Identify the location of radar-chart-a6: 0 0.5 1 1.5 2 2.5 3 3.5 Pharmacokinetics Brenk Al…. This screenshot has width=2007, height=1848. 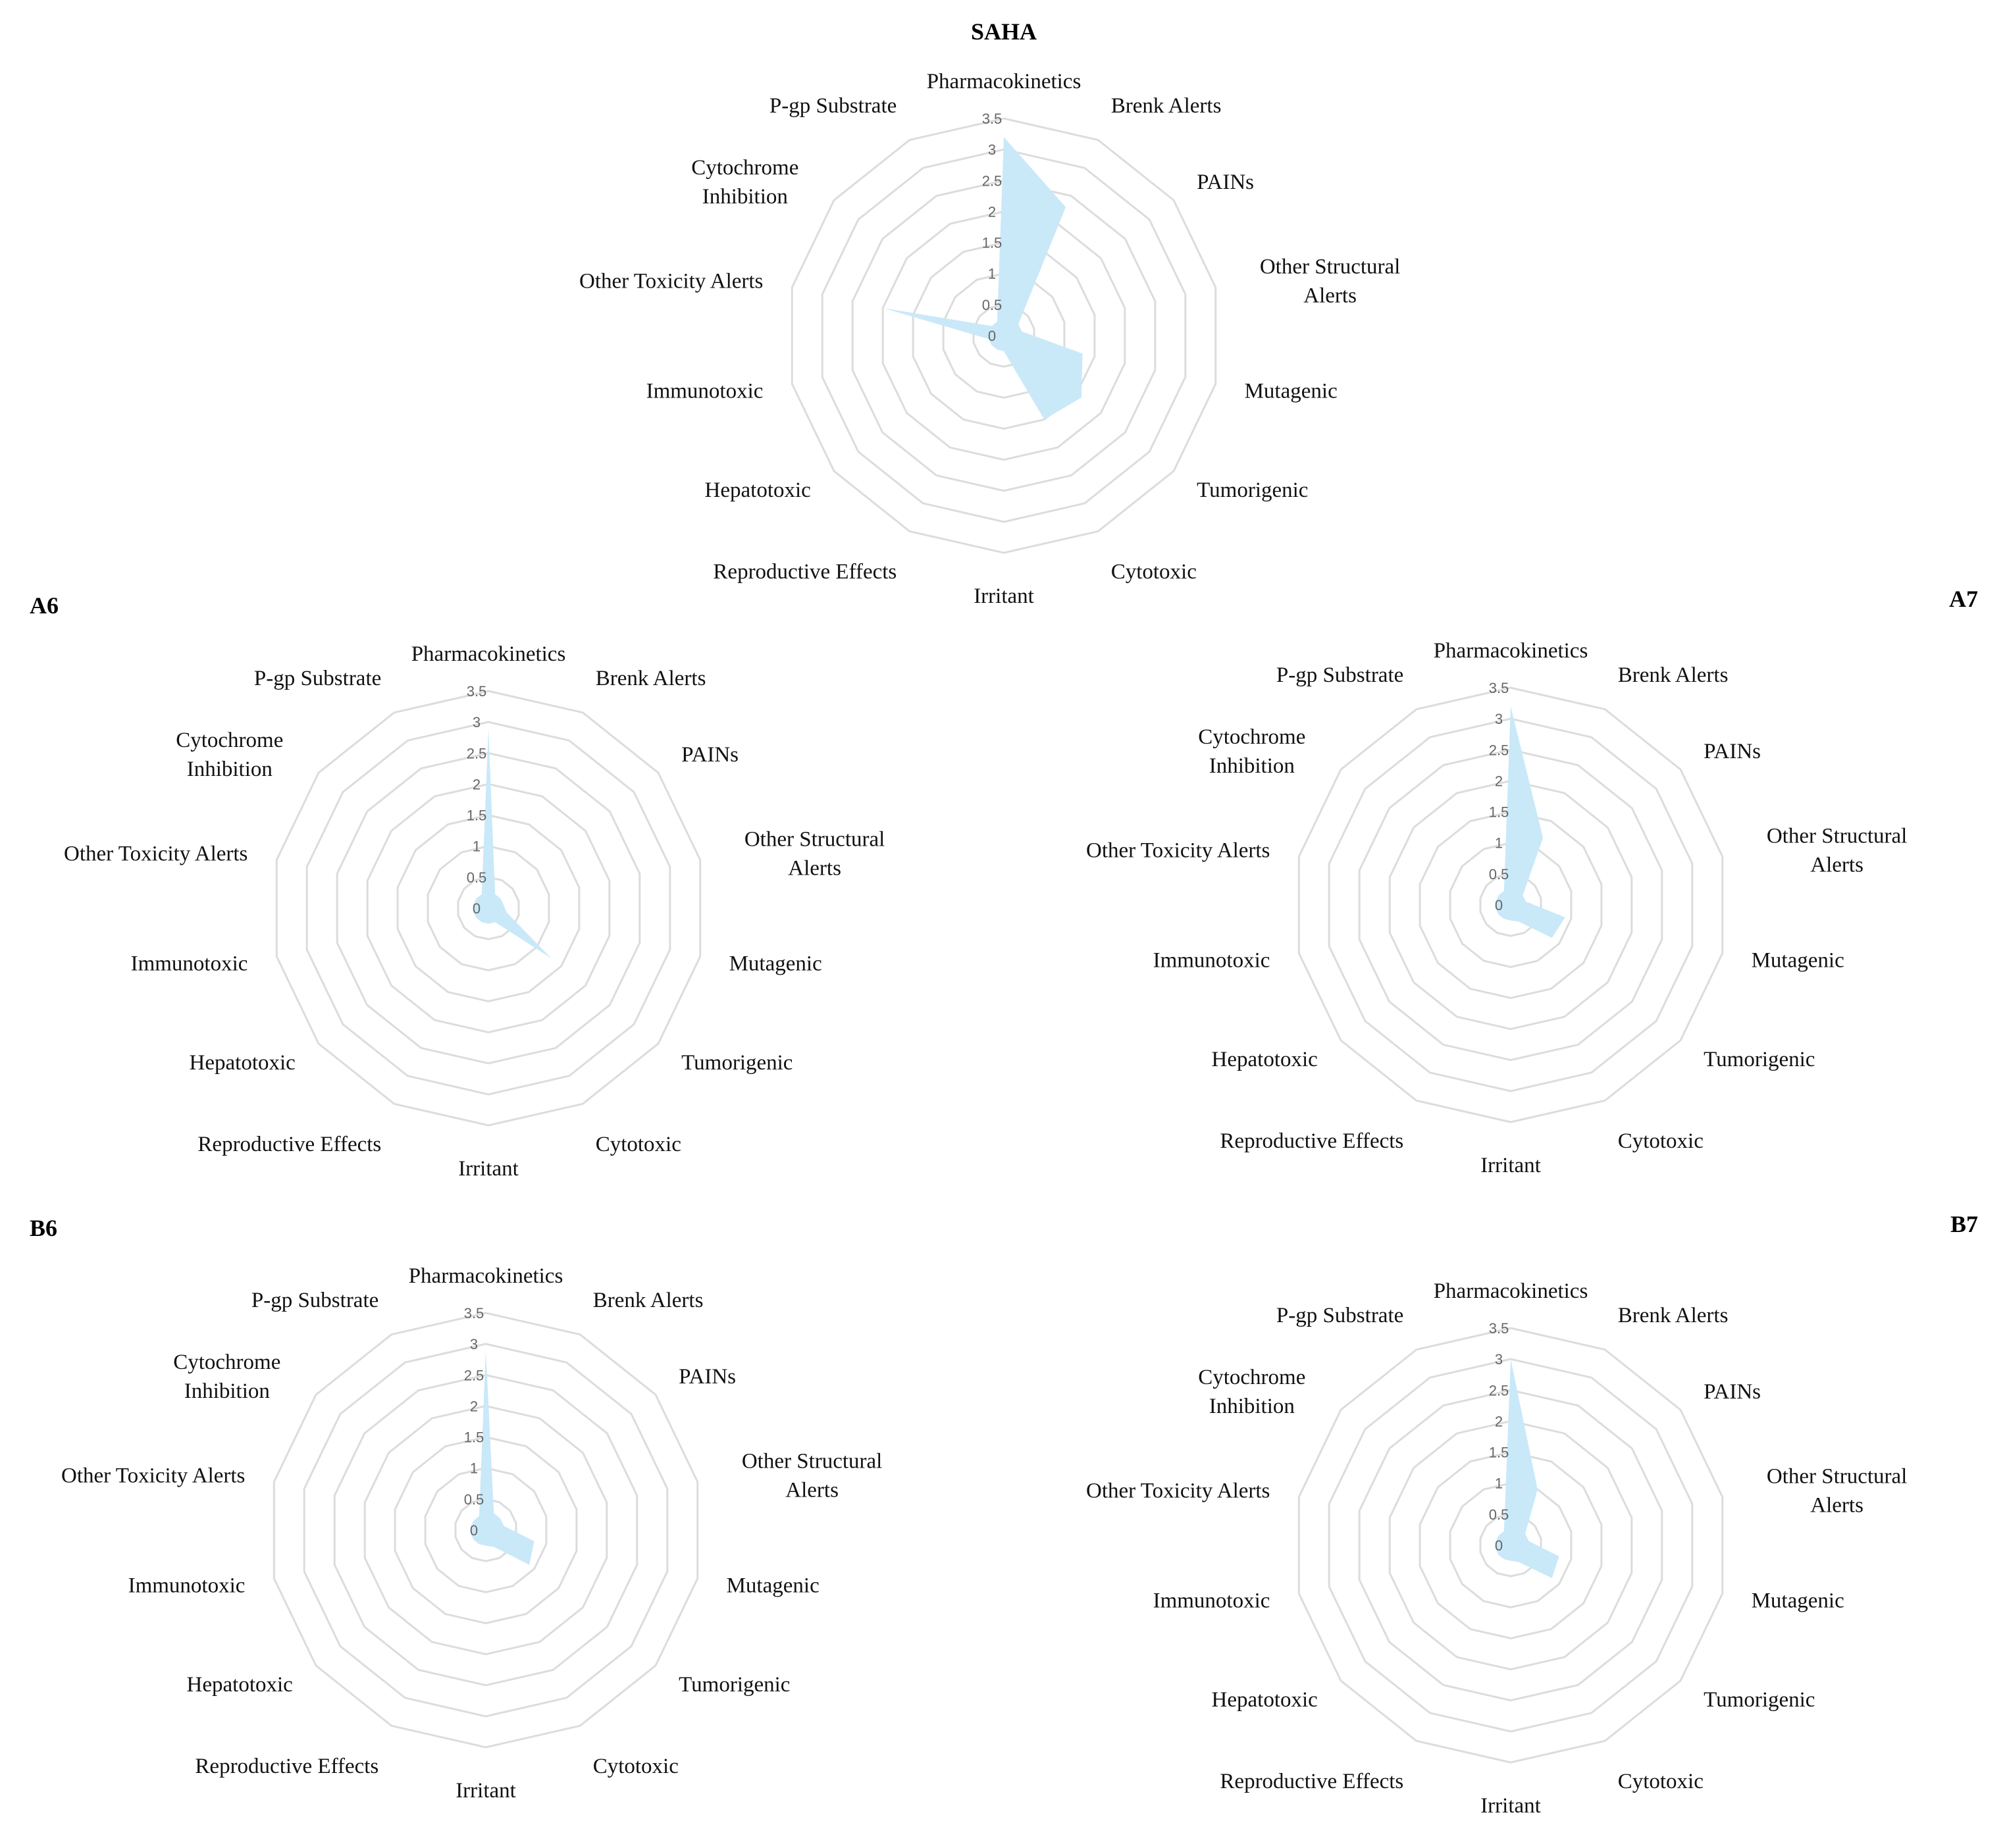
(457, 886).